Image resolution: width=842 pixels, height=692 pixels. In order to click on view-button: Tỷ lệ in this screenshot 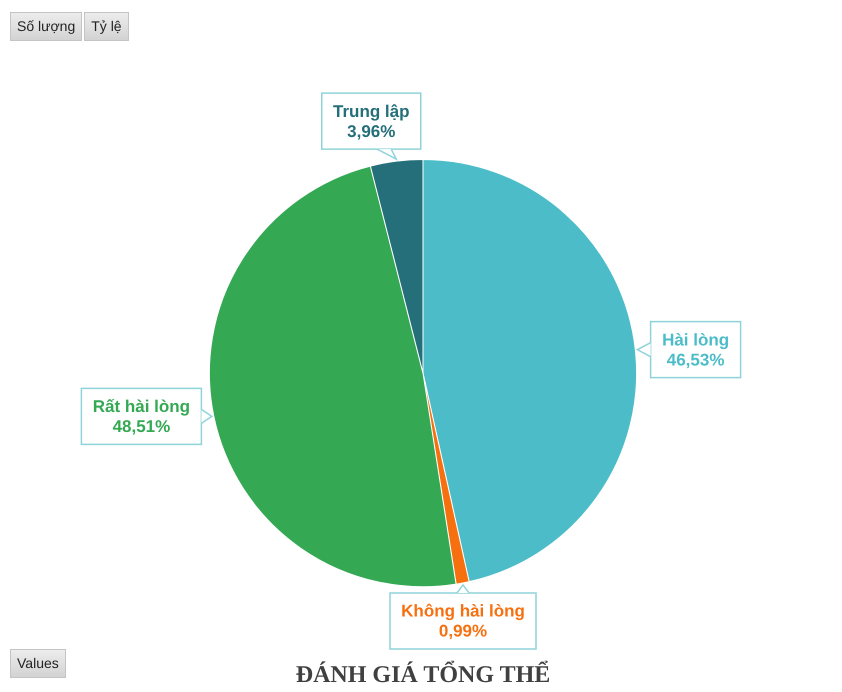, I will do `click(106, 26)`.